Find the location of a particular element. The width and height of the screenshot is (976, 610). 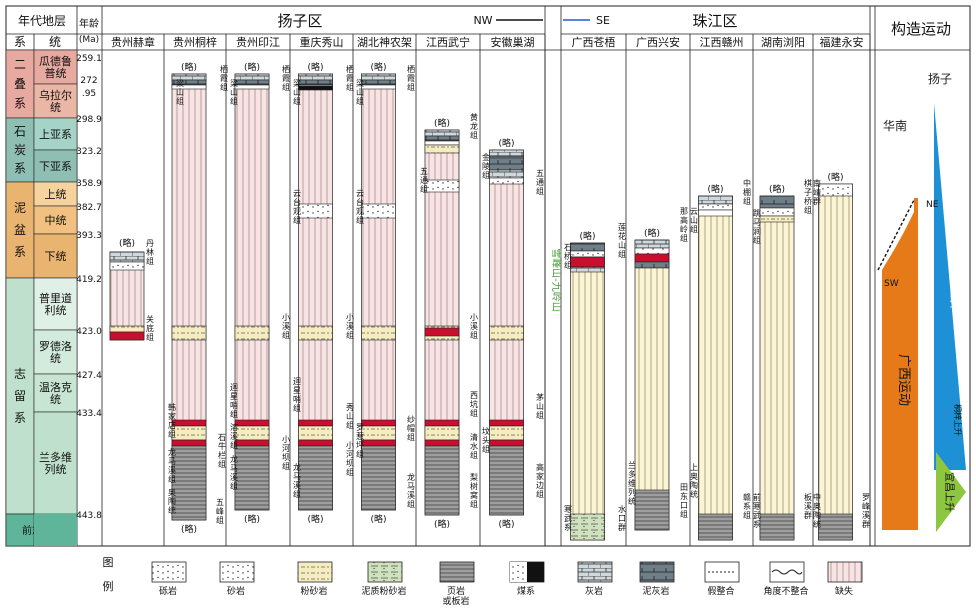

guangxi-dash-line is located at coordinates (896, 235).